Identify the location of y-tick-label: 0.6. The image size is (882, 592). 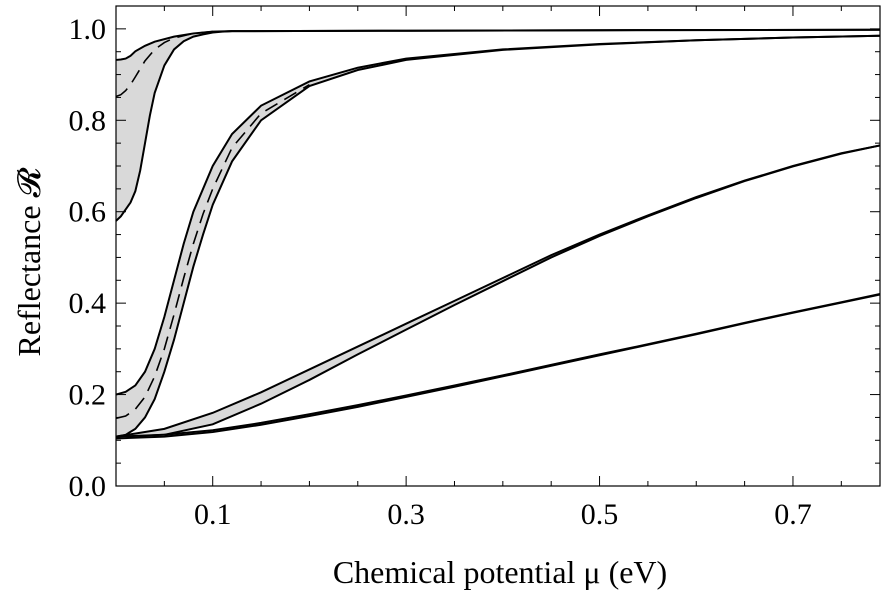
(88, 212).